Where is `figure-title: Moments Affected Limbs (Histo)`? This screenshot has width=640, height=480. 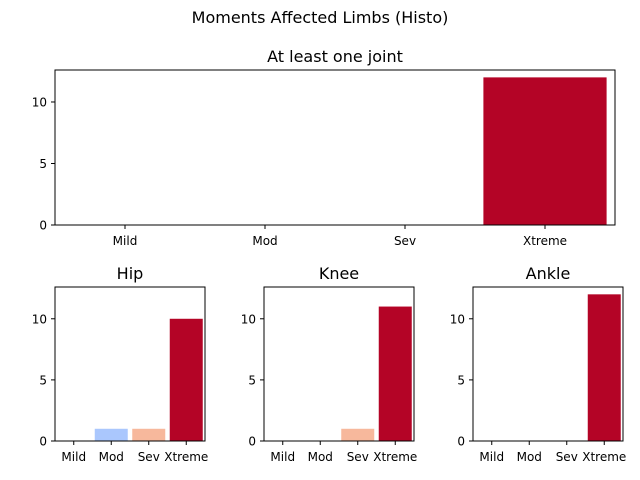
figure-title: Moments Affected Limbs (Histo) is located at coordinates (320, 17).